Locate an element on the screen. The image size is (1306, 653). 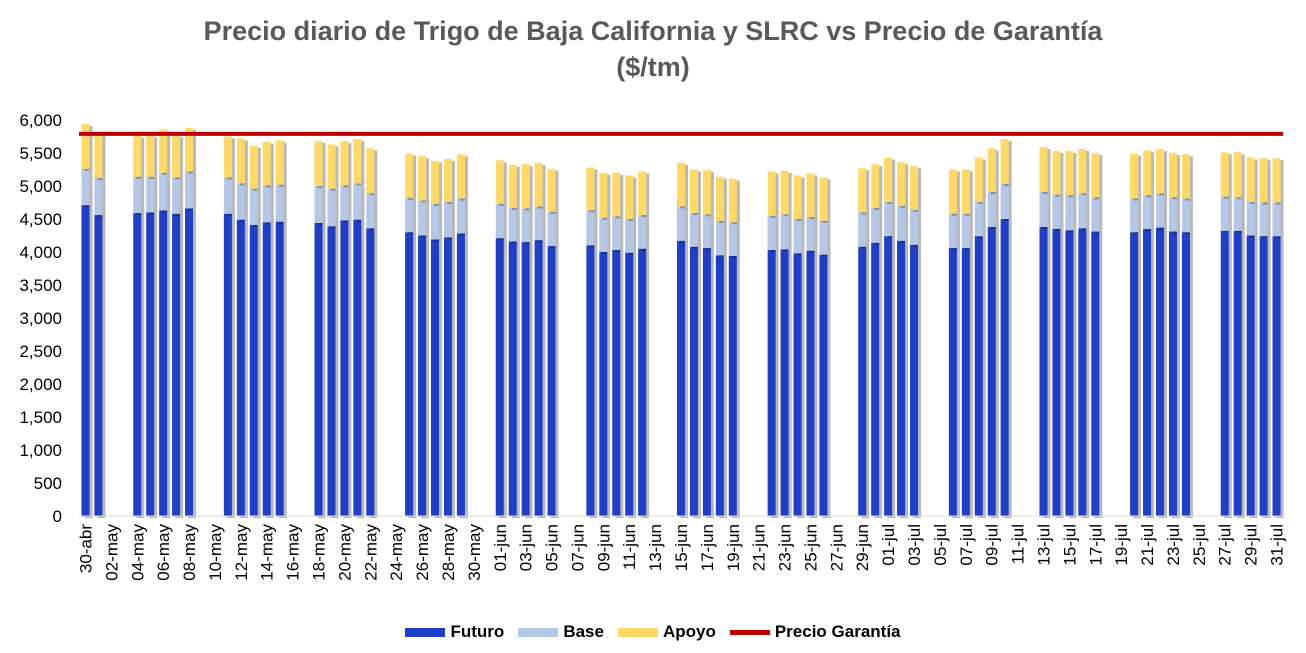
x-tick-label: 04-may is located at coordinates (137, 552).